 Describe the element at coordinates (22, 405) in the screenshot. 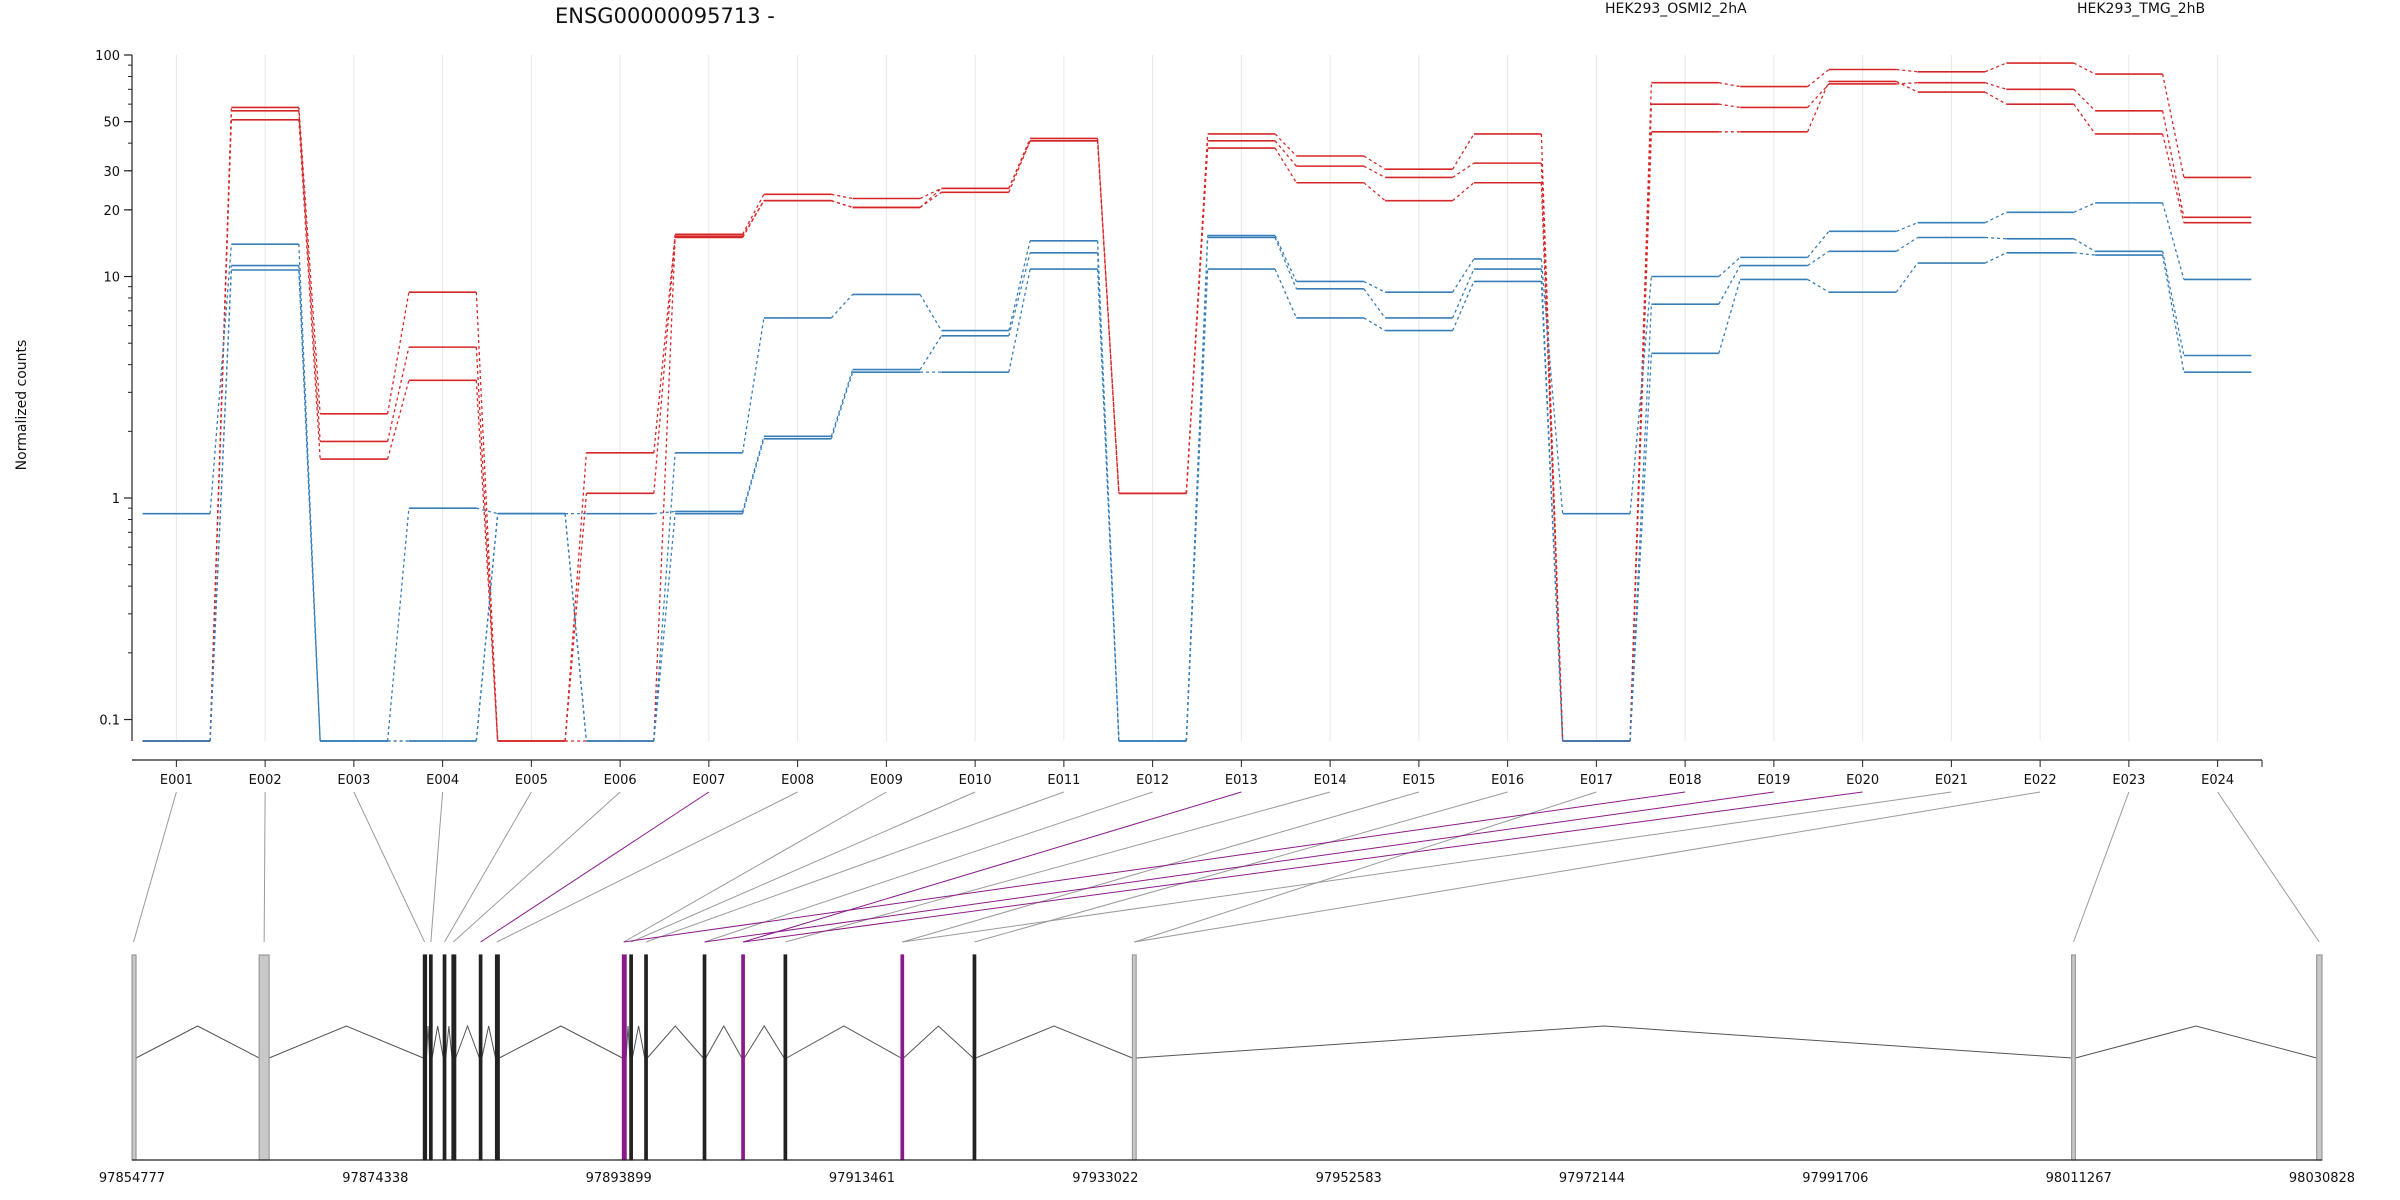

I see `y-axis-label: Normalized counts` at that location.